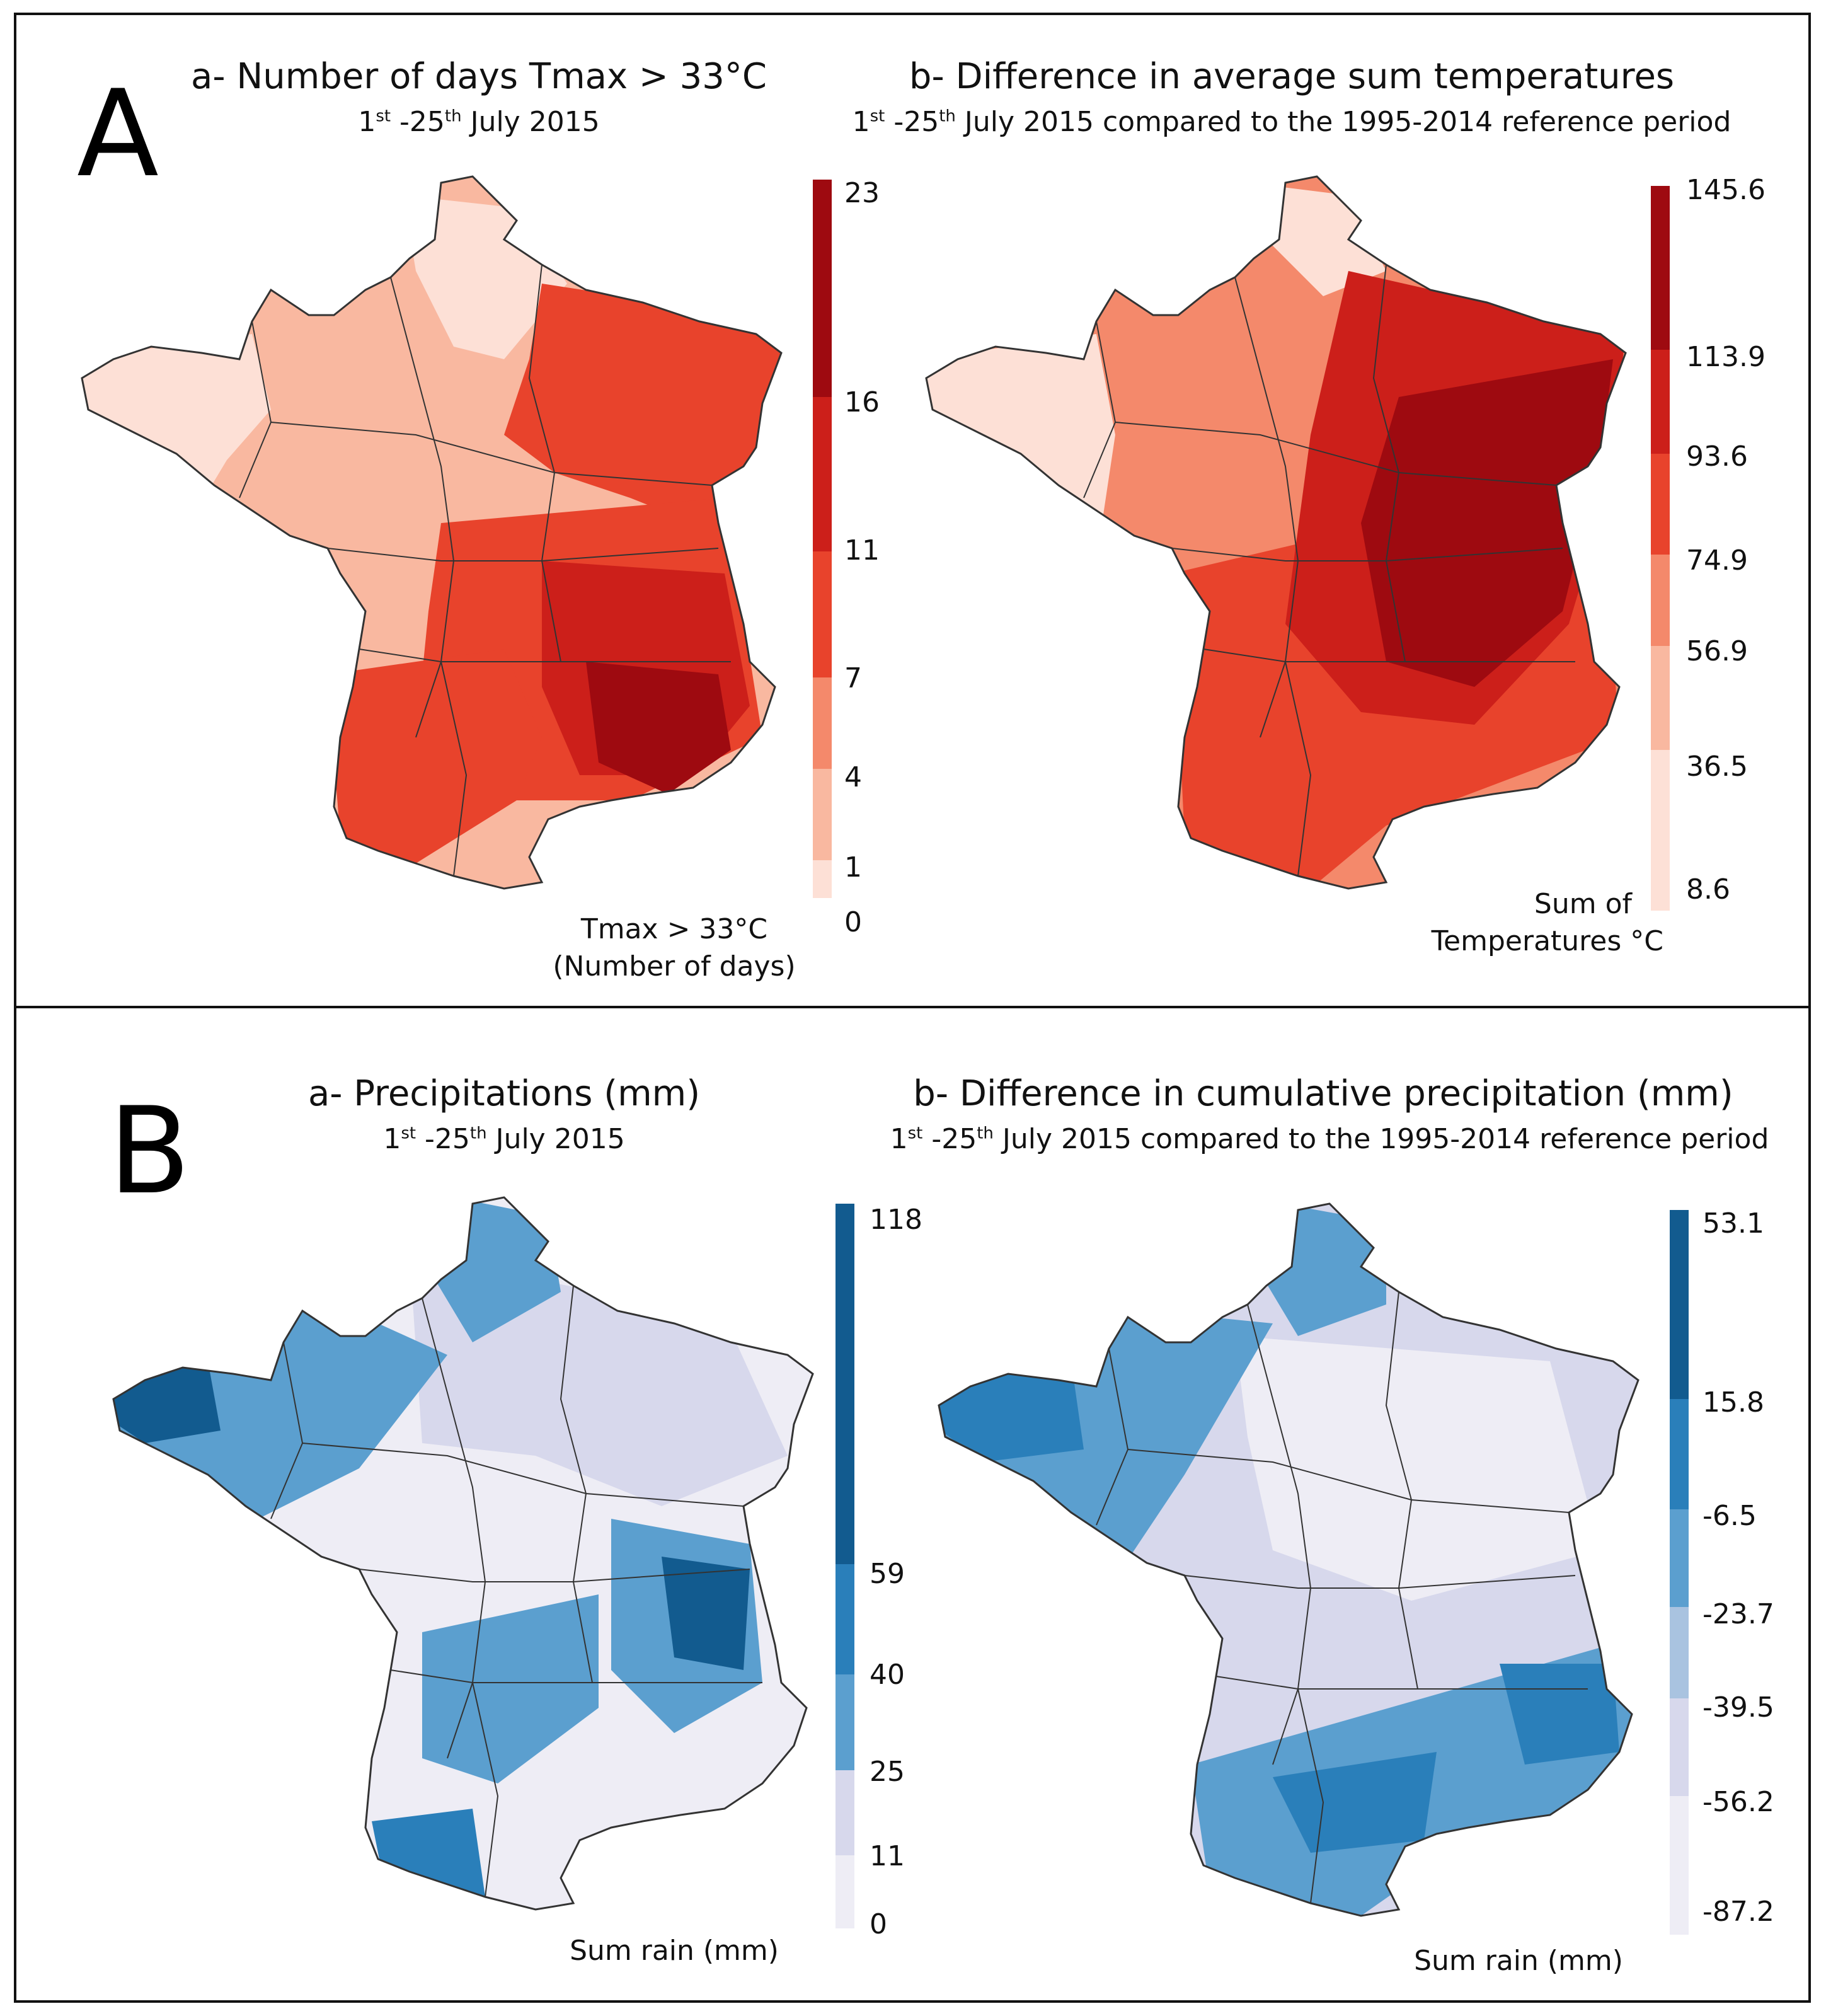 This screenshot has height=2016, width=1826. Describe the element at coordinates (1738, 1802) in the screenshot. I see `legend-tick: -56.2` at that location.